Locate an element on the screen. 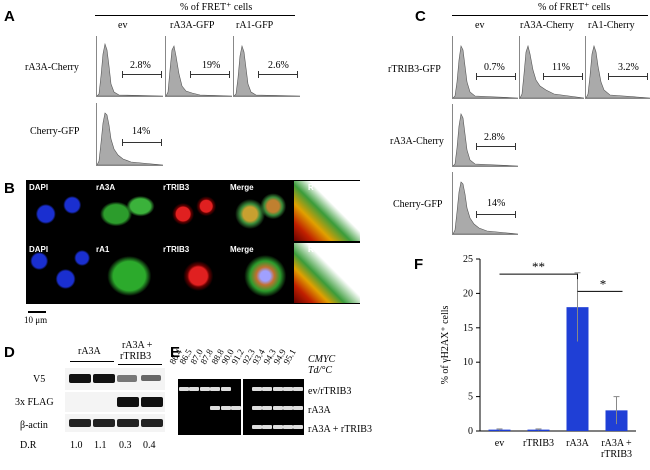 This screenshot has width=650, height=470. blot-v5 is located at coordinates (115, 379).